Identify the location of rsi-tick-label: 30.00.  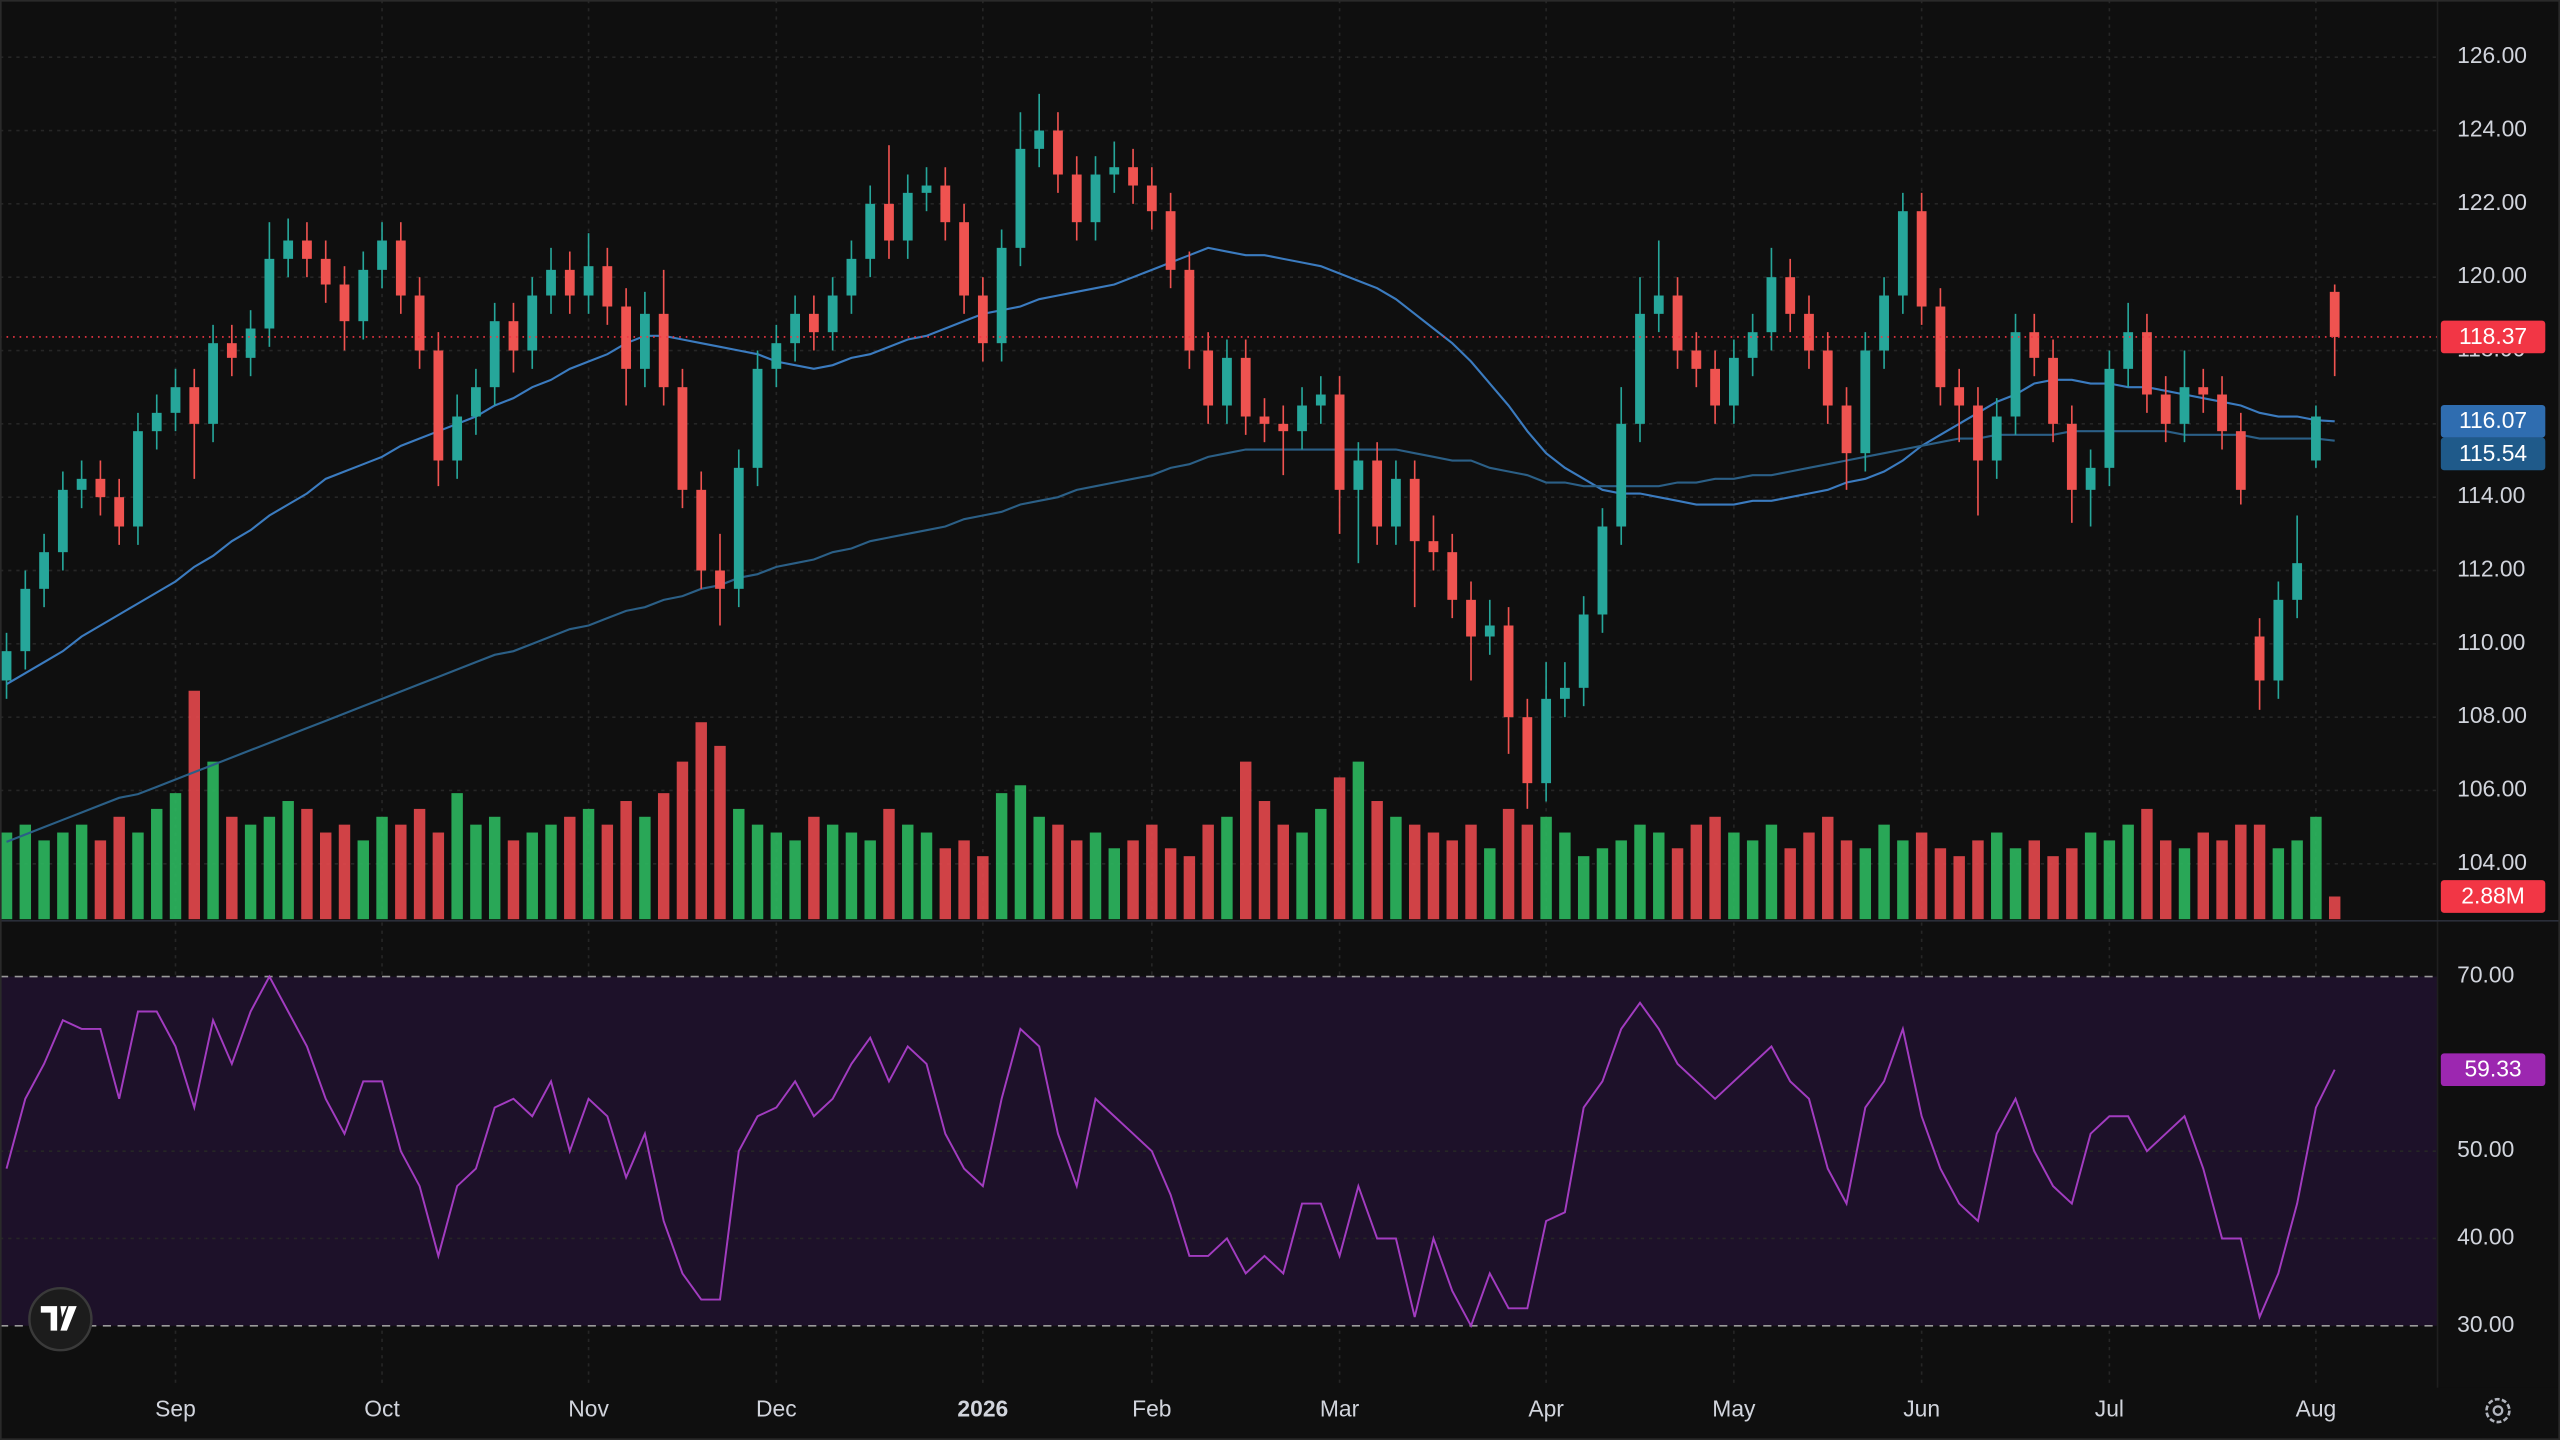
(2485, 1324).